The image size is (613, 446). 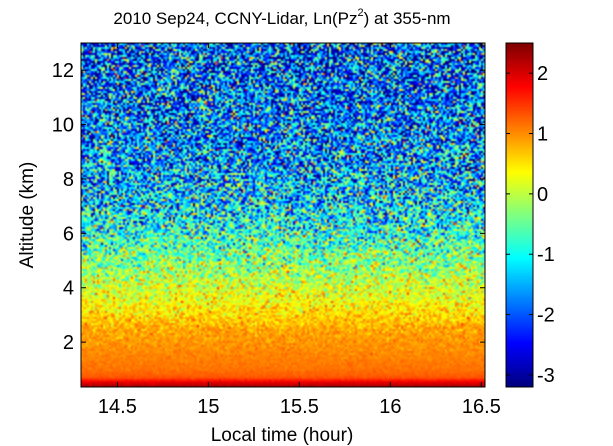 What do you see at coordinates (27, 215) in the screenshot?
I see `y-axis-label: Altitude (km)` at bounding box center [27, 215].